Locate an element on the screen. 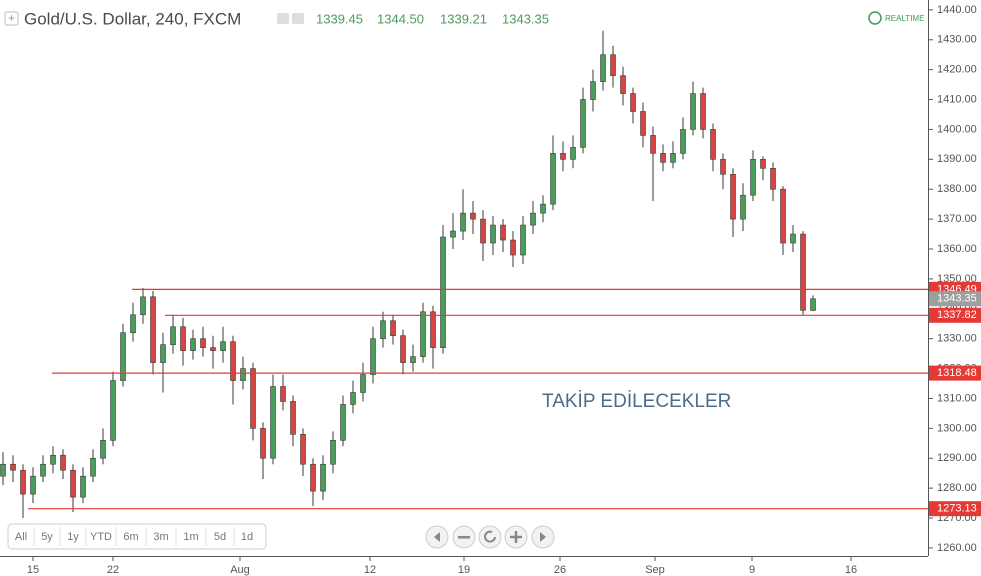 This screenshot has width=981, height=576. range-button: 1m is located at coordinates (190, 537).